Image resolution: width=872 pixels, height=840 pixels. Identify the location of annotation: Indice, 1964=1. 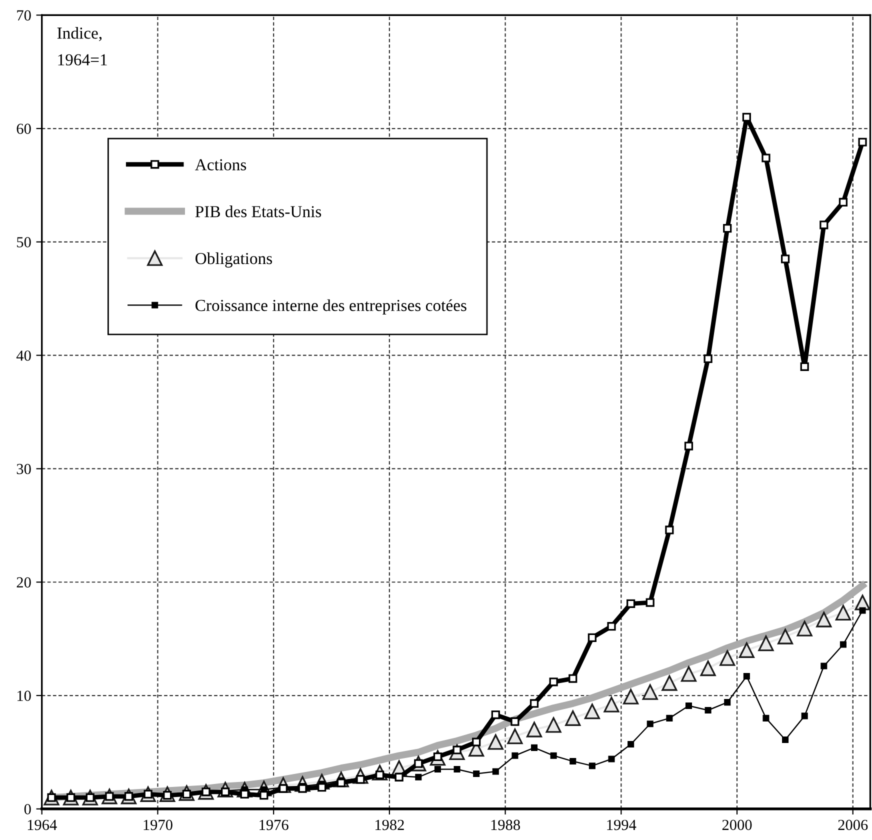
(82, 46).